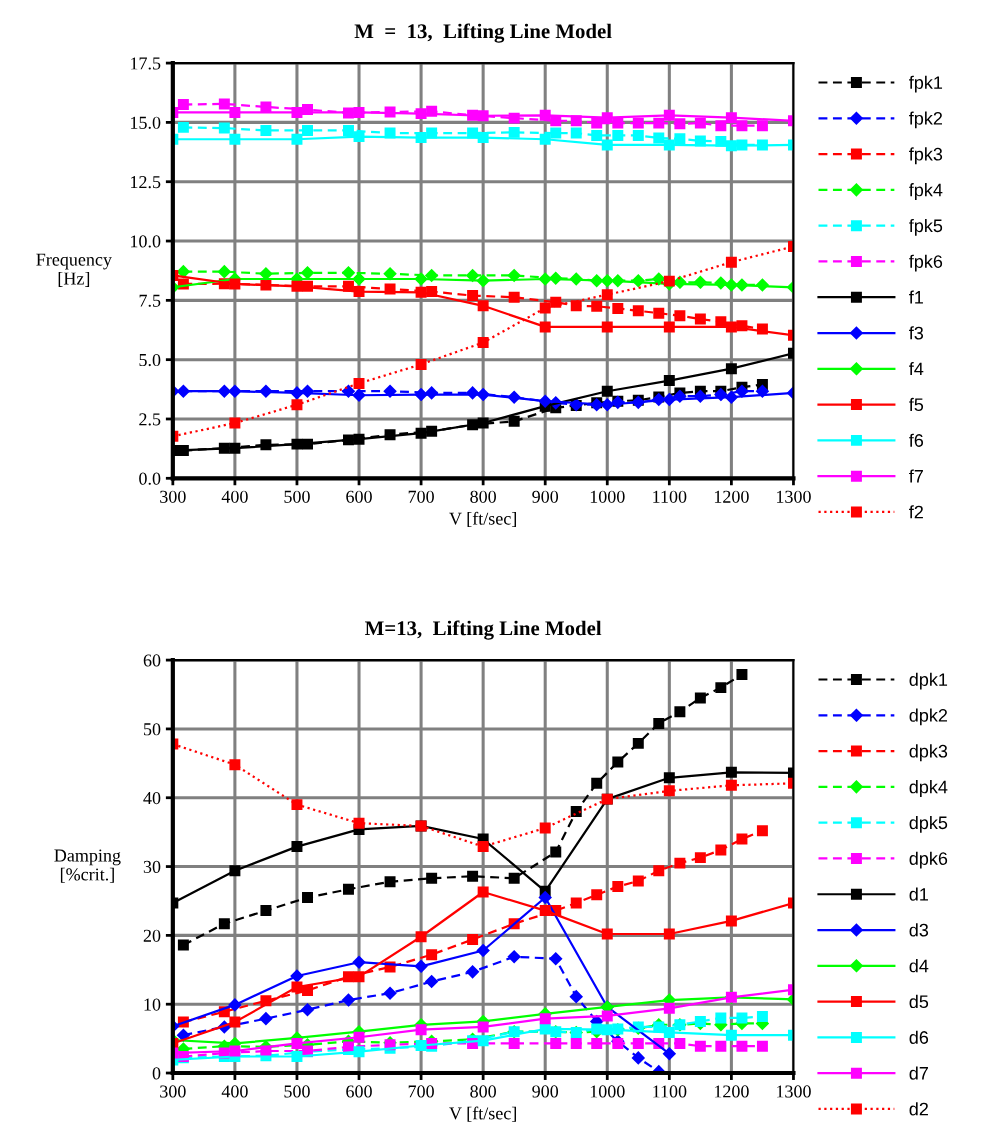 The height and width of the screenshot is (1147, 982). I want to click on legend-label: d7, so click(918, 1073).